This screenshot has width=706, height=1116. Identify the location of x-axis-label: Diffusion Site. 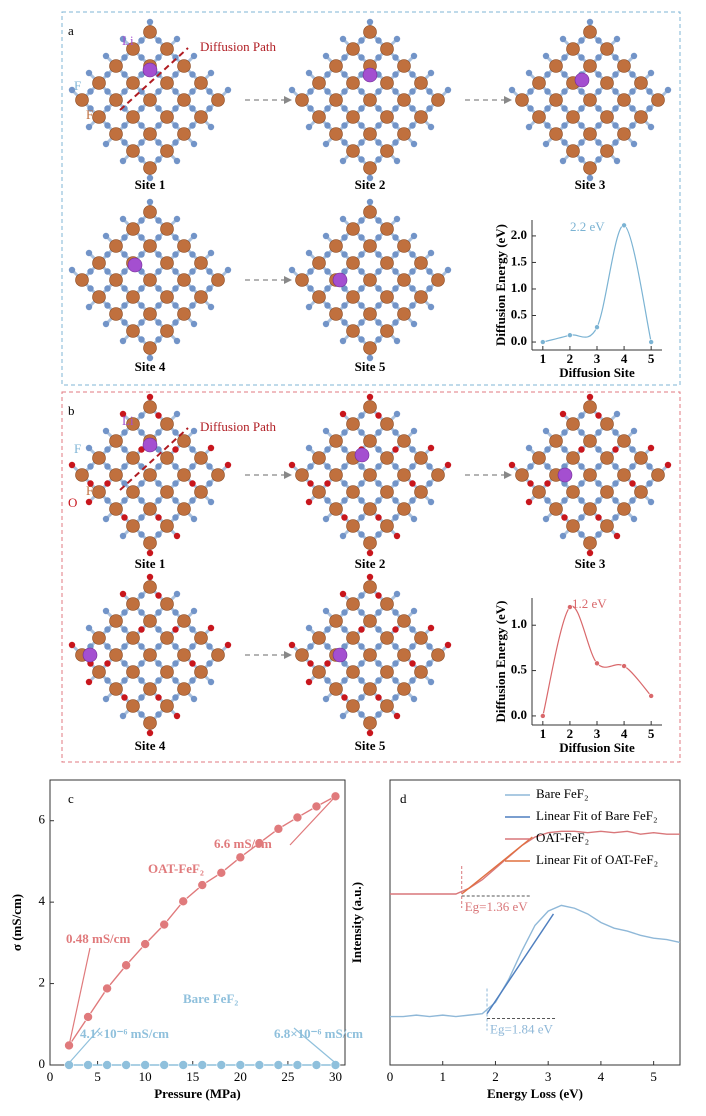
(597, 372).